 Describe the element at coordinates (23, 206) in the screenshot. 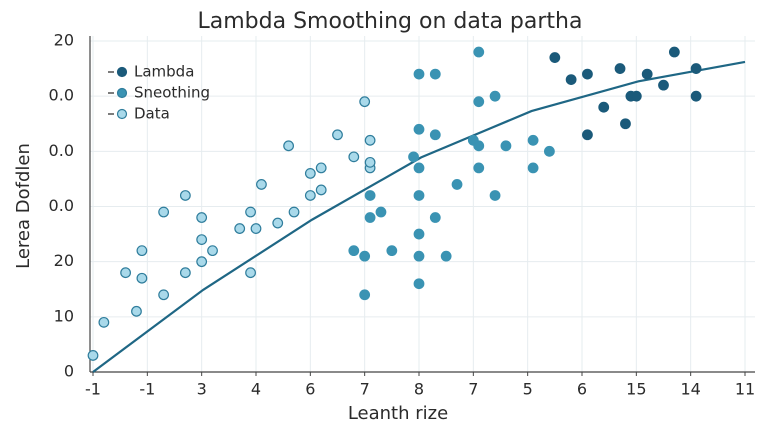

I see `y-axis-label: Lerea Dofdlen` at that location.